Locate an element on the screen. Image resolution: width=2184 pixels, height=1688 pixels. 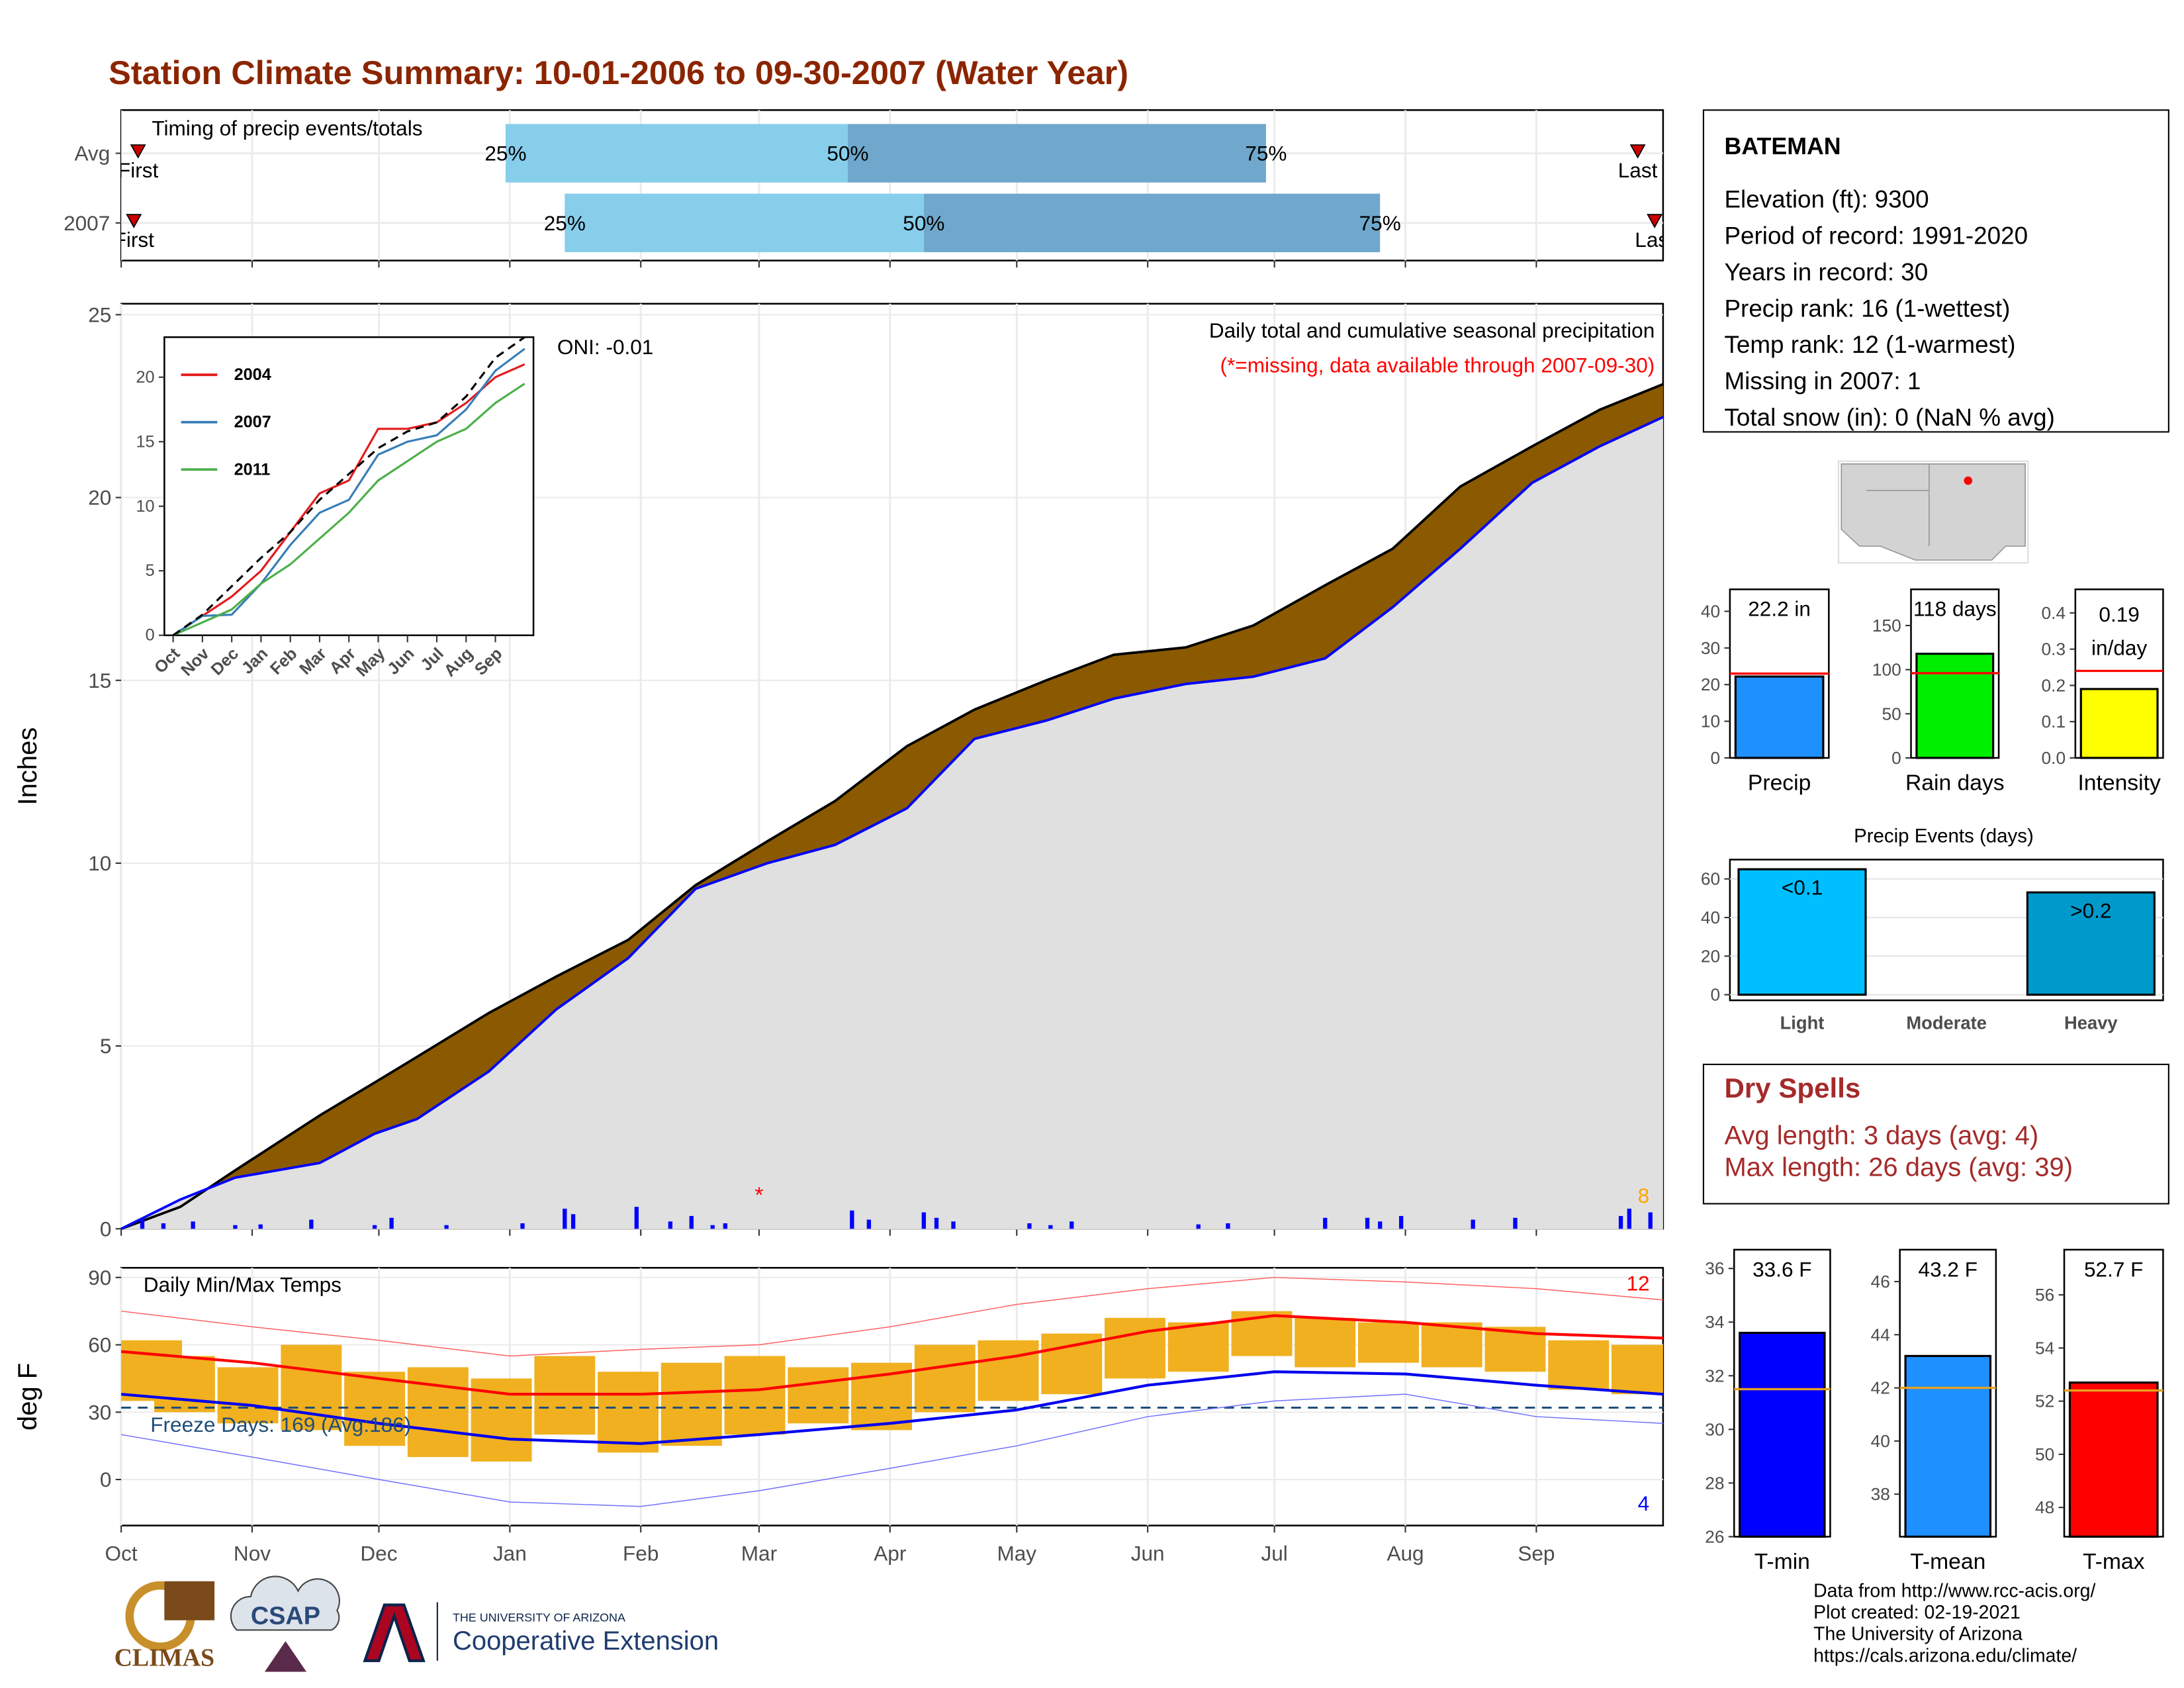
climas-logo-text: CLIMAS is located at coordinates (164, 1658).